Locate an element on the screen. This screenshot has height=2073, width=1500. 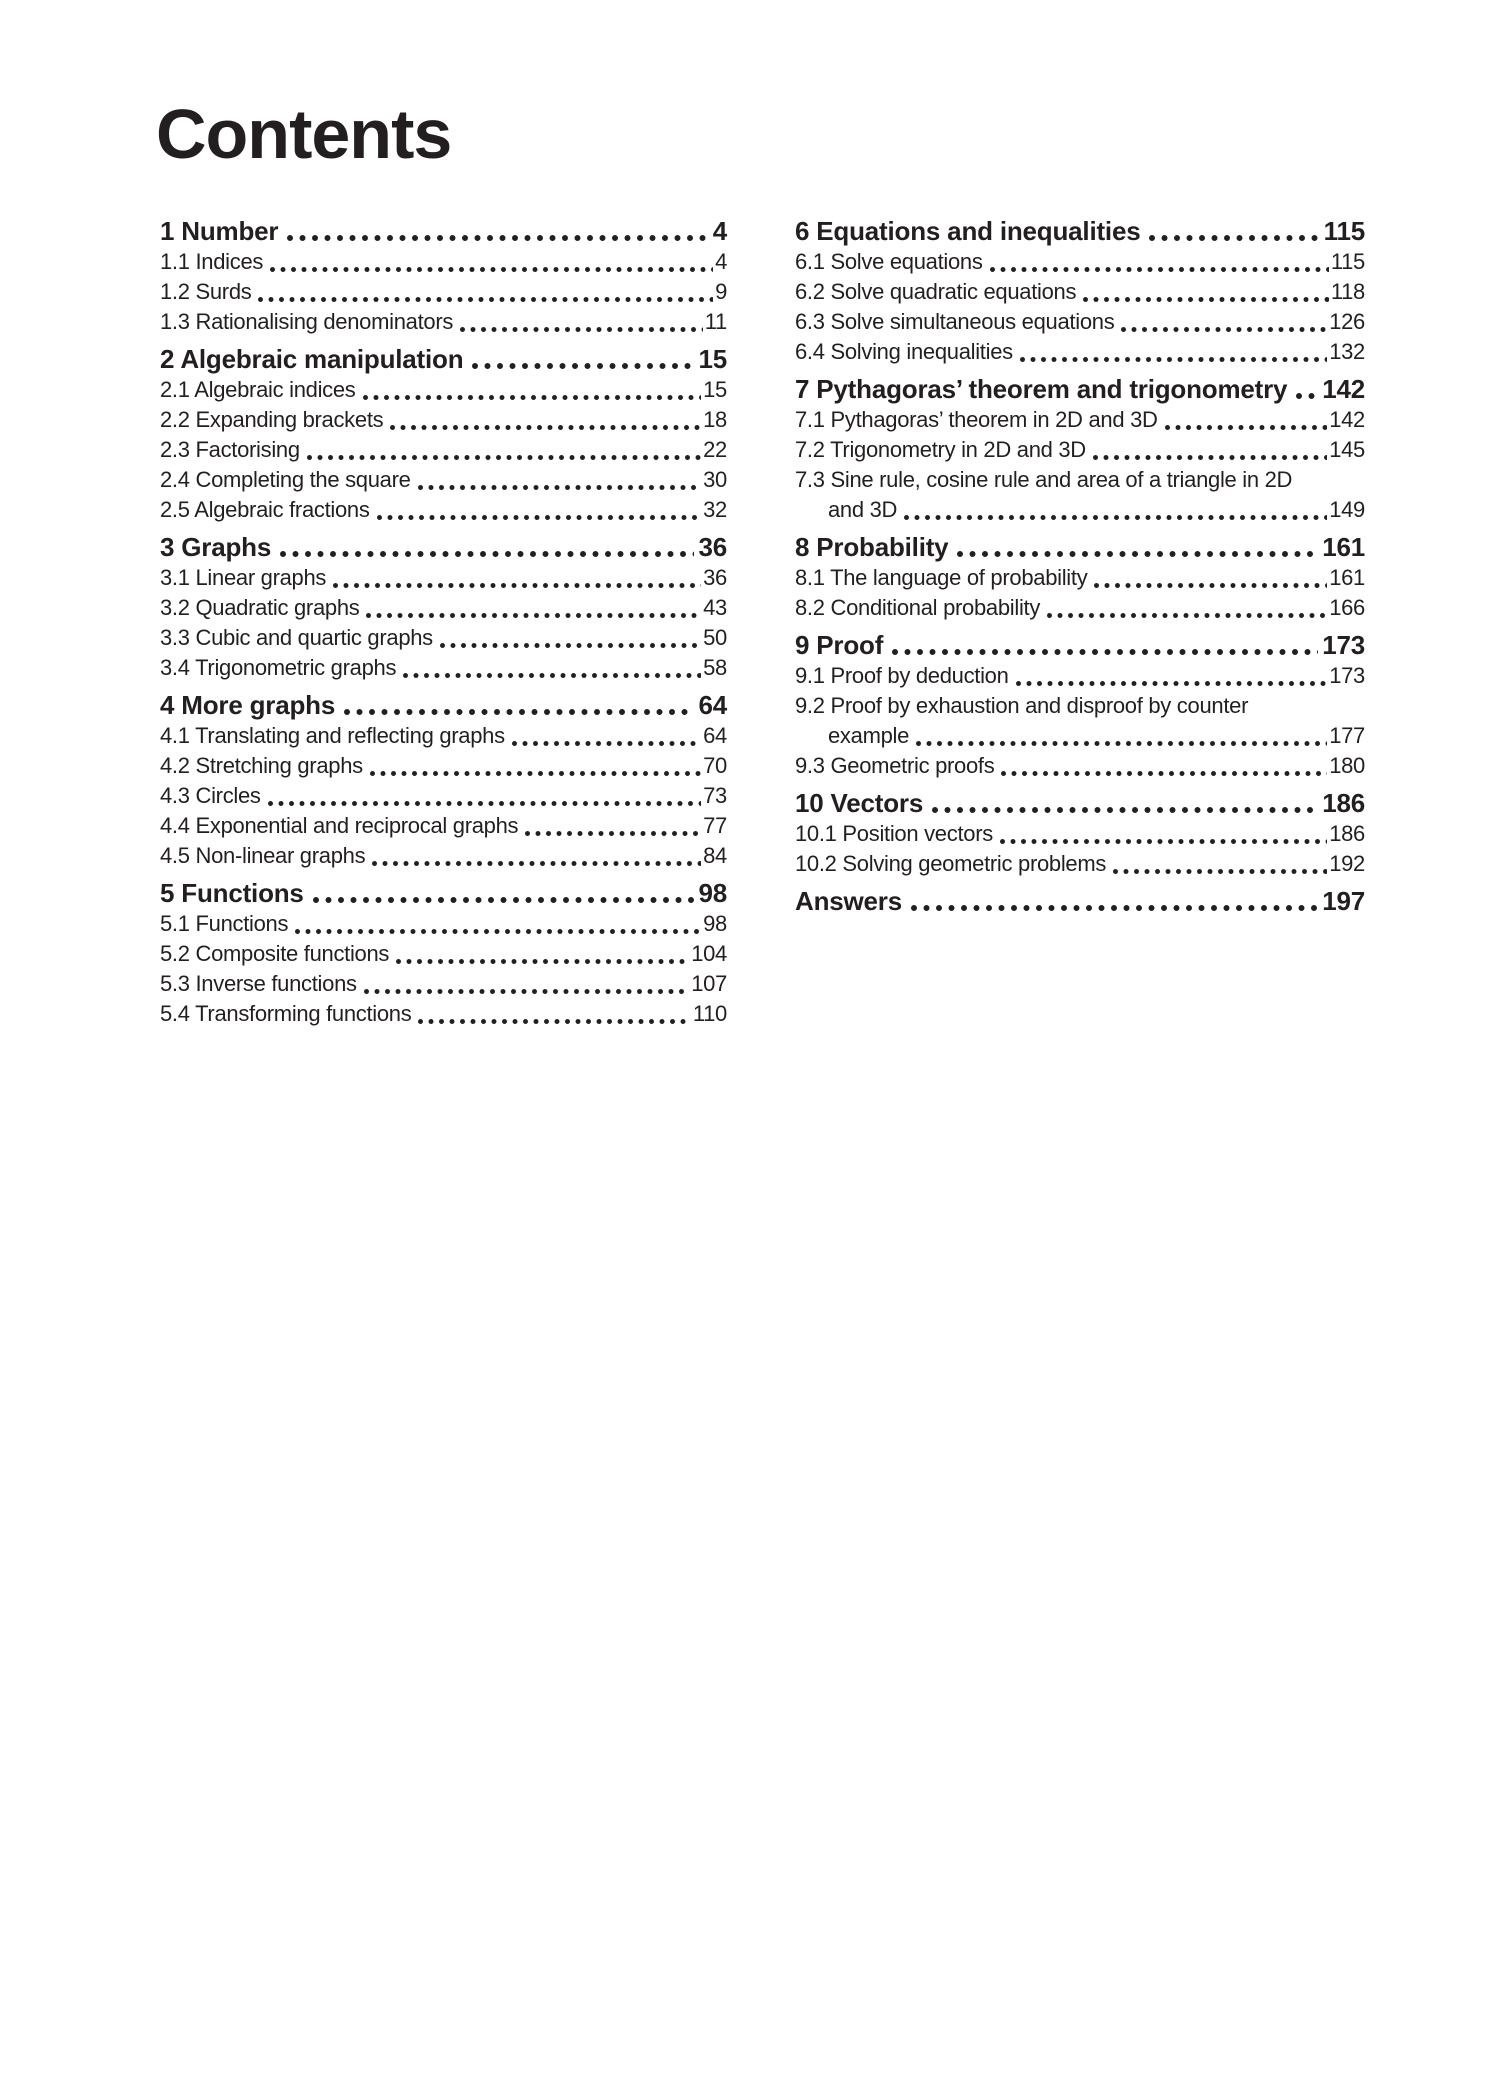
toc-entry-label: 1 Number is located at coordinates (219, 231).